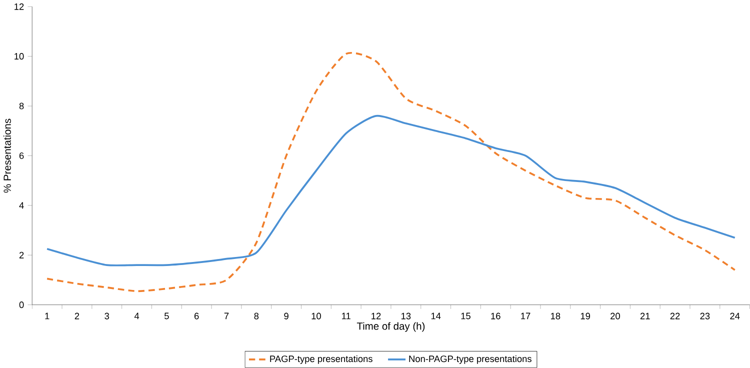 The image size is (750, 368). I want to click on x-tick-label: 17, so click(525, 316).